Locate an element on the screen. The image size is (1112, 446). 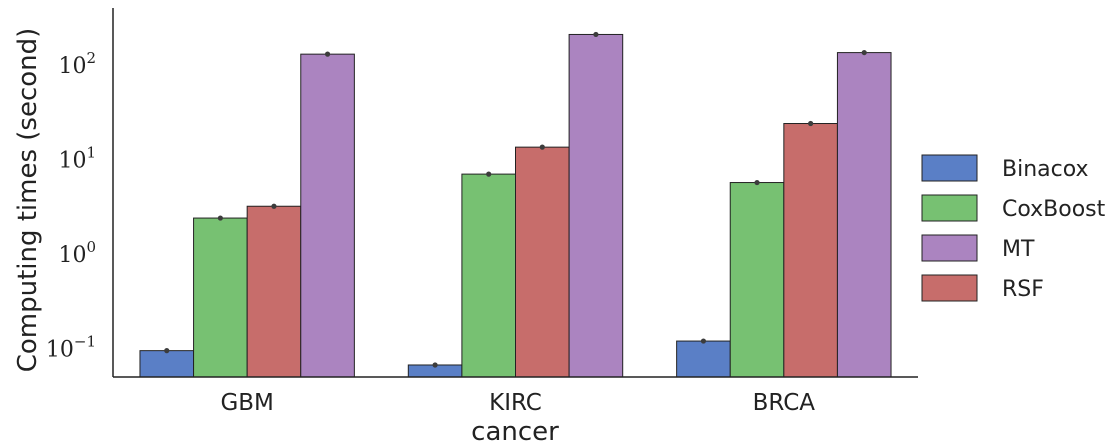
error-dot-coxboost-brca is located at coordinates (757, 182).